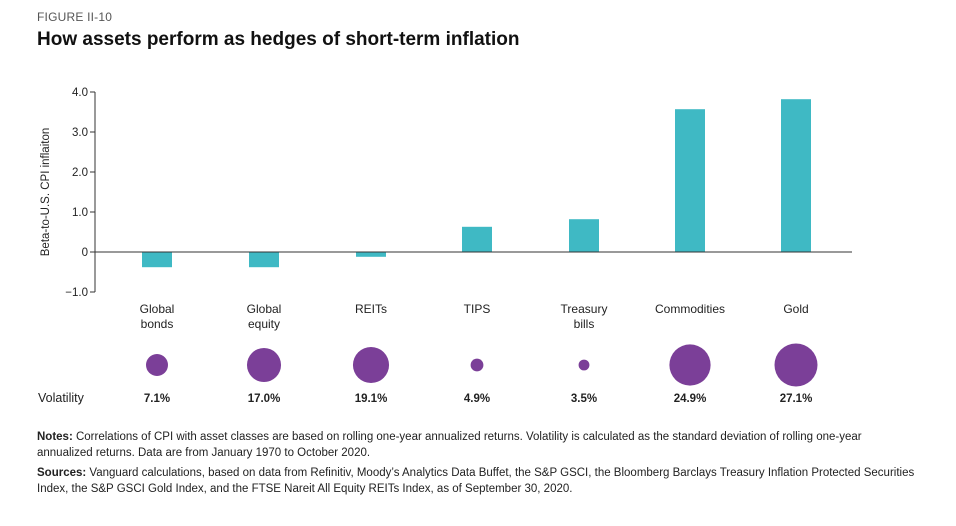  I want to click on volatility-value: 3.5%, so click(584, 399).